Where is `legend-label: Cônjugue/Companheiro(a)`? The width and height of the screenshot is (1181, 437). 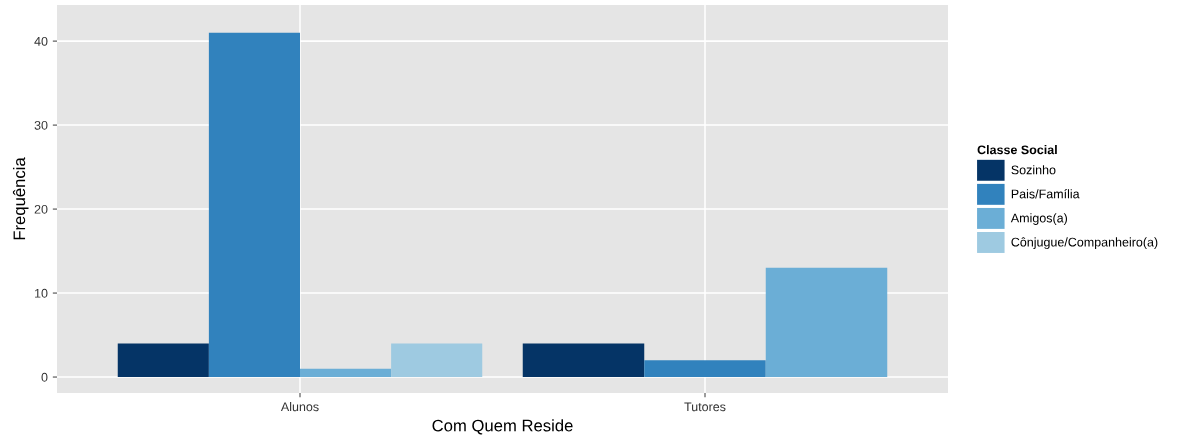
legend-label: Cônjugue/Companheiro(a) is located at coordinates (1084, 243).